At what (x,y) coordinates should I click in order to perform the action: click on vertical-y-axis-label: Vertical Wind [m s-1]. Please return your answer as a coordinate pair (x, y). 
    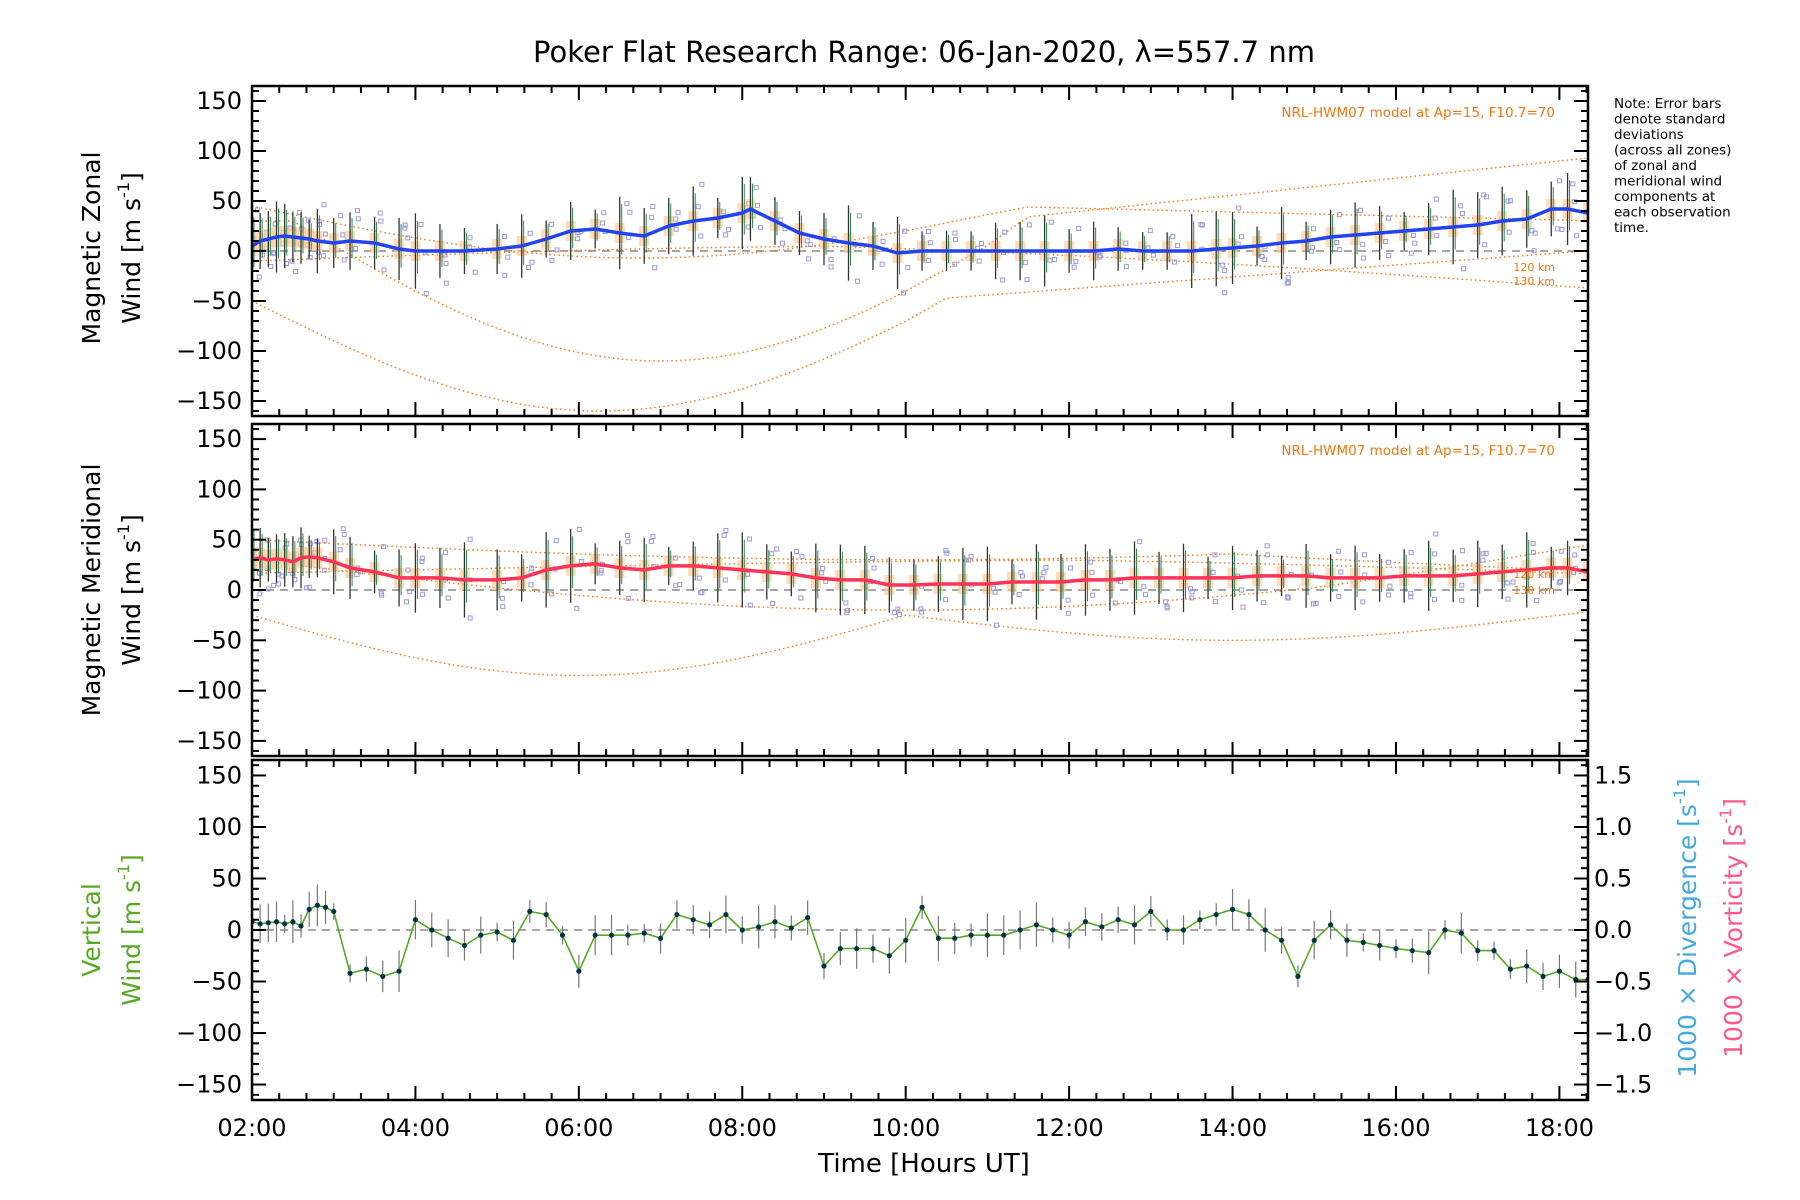
    Looking at the image, I should click on (111, 930).